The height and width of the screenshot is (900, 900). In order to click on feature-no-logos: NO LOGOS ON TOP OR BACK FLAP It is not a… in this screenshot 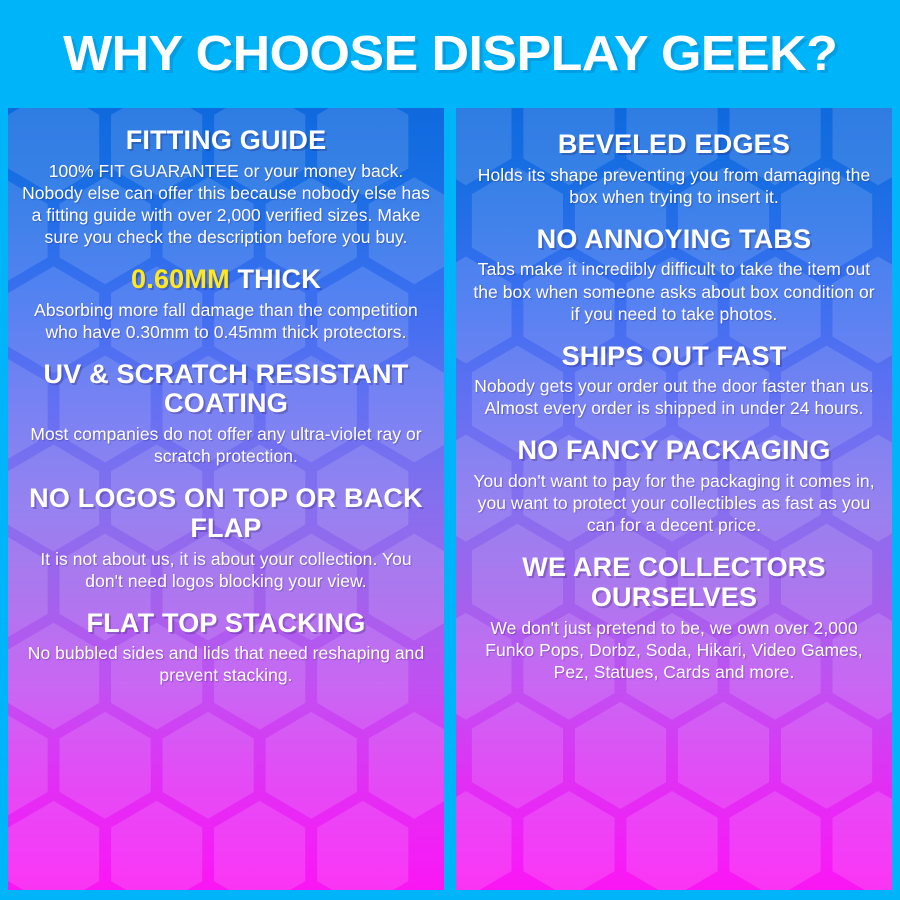, I will do `click(226, 537)`.